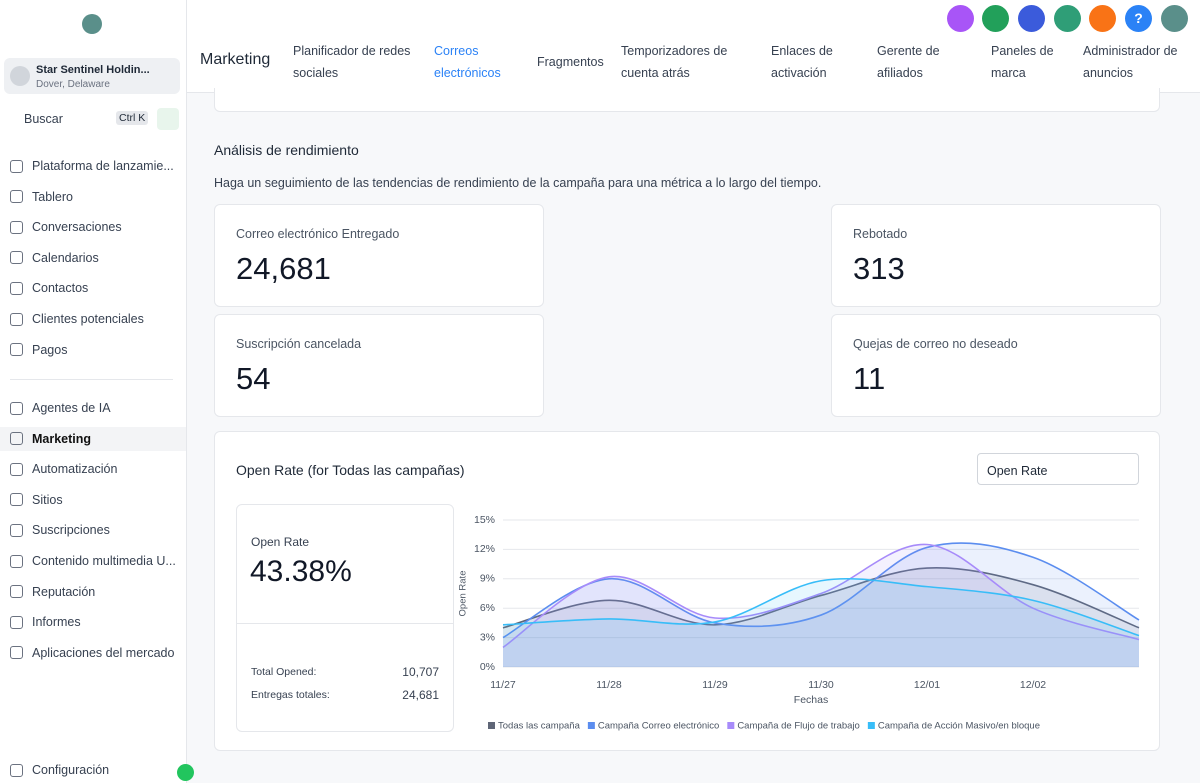 This screenshot has height=783, width=1200. I want to click on nav-item: Agentes de IA, so click(60, 408).